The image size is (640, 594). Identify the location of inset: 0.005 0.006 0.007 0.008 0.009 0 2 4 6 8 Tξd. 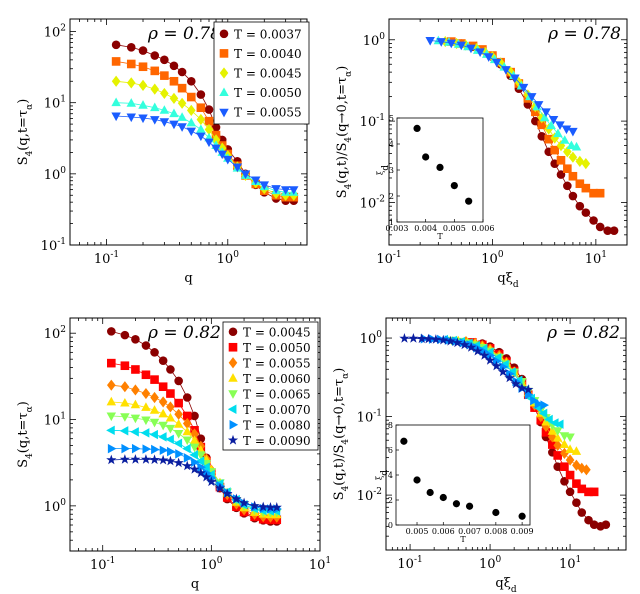
(454, 482).